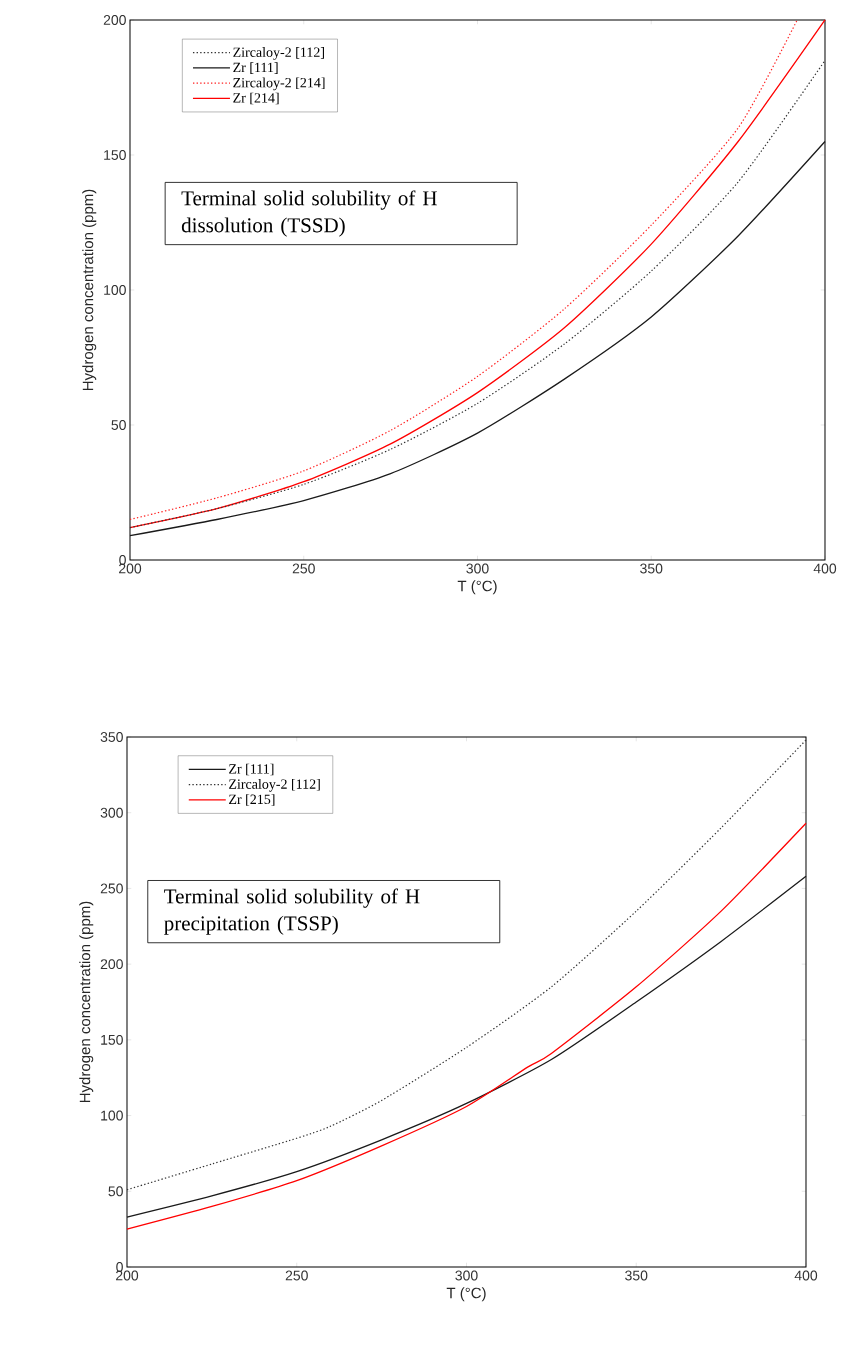 The height and width of the screenshot is (1367, 853). I want to click on y-tick-label: 350, so click(111, 737).